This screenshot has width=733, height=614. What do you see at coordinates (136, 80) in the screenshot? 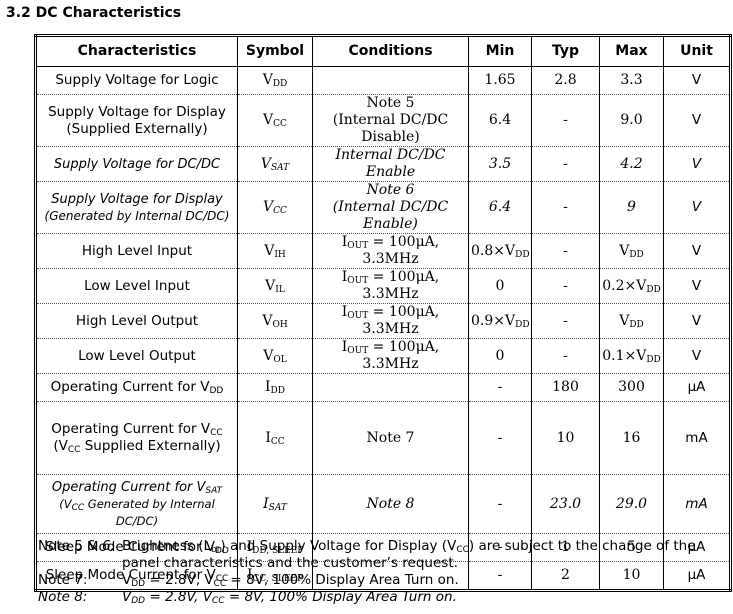
I see `table-cell: Supply Voltage for Logic` at bounding box center [136, 80].